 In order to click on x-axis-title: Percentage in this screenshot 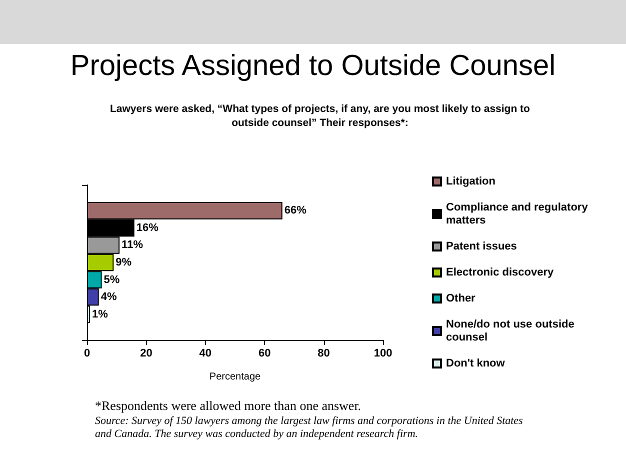, I will do `click(235, 377)`.